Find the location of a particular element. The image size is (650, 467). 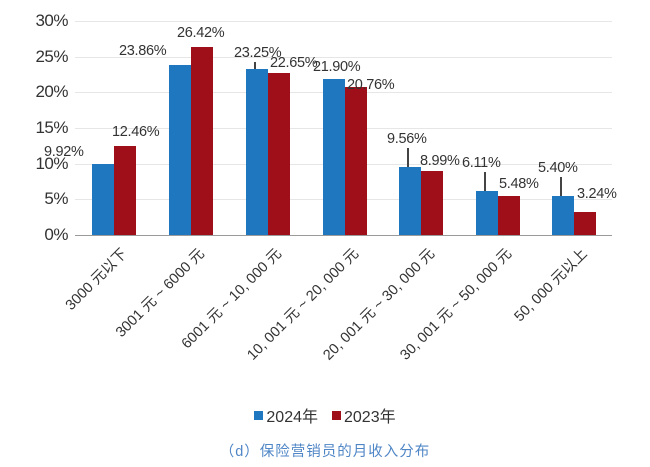

legend: 2024年 2023年 is located at coordinates (325, 415).